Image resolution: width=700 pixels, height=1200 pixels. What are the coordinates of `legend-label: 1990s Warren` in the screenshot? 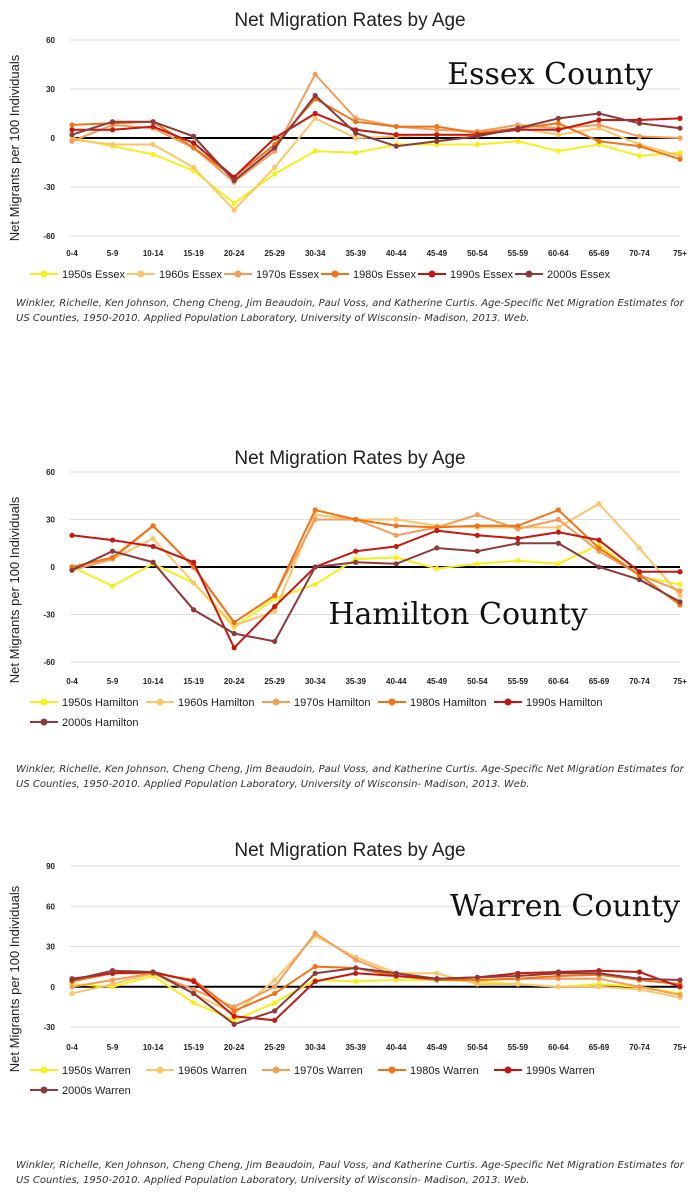 It's located at (560, 1071).